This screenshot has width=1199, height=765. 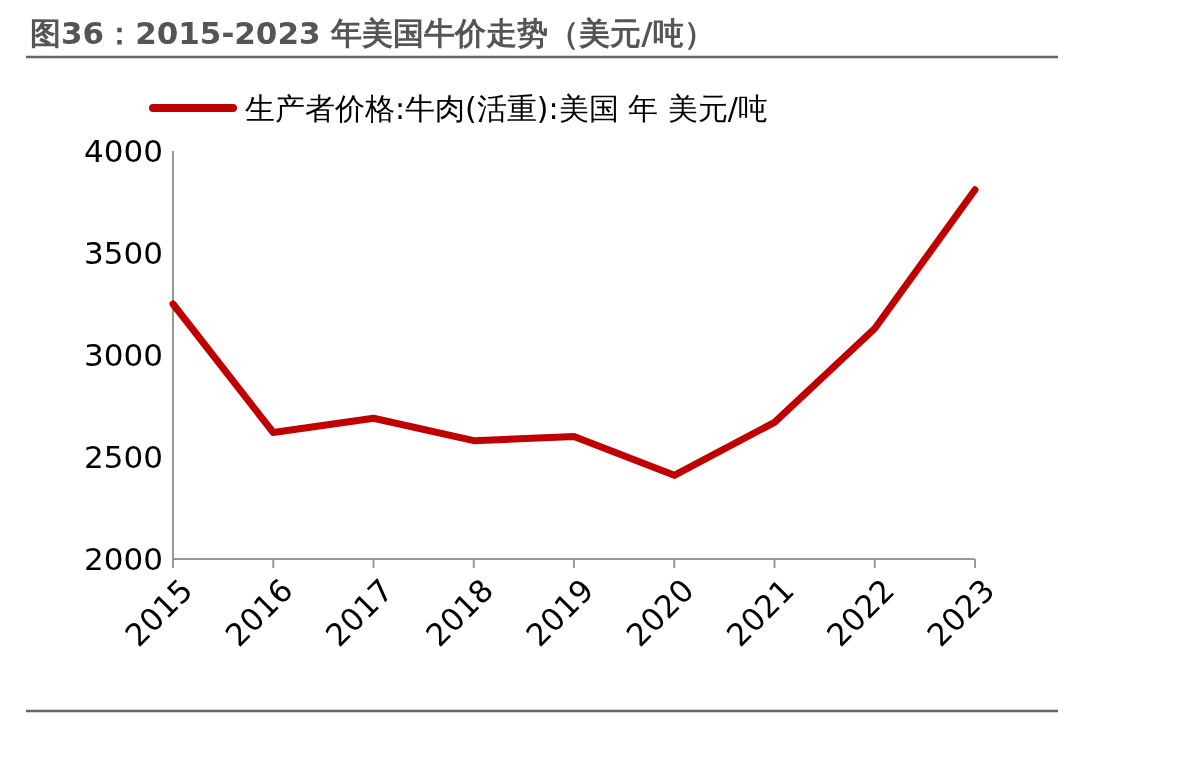 I want to click on chart-title: 图36：2015-2023 年美国牛价走势（美元/吨）, so click(x=372, y=33).